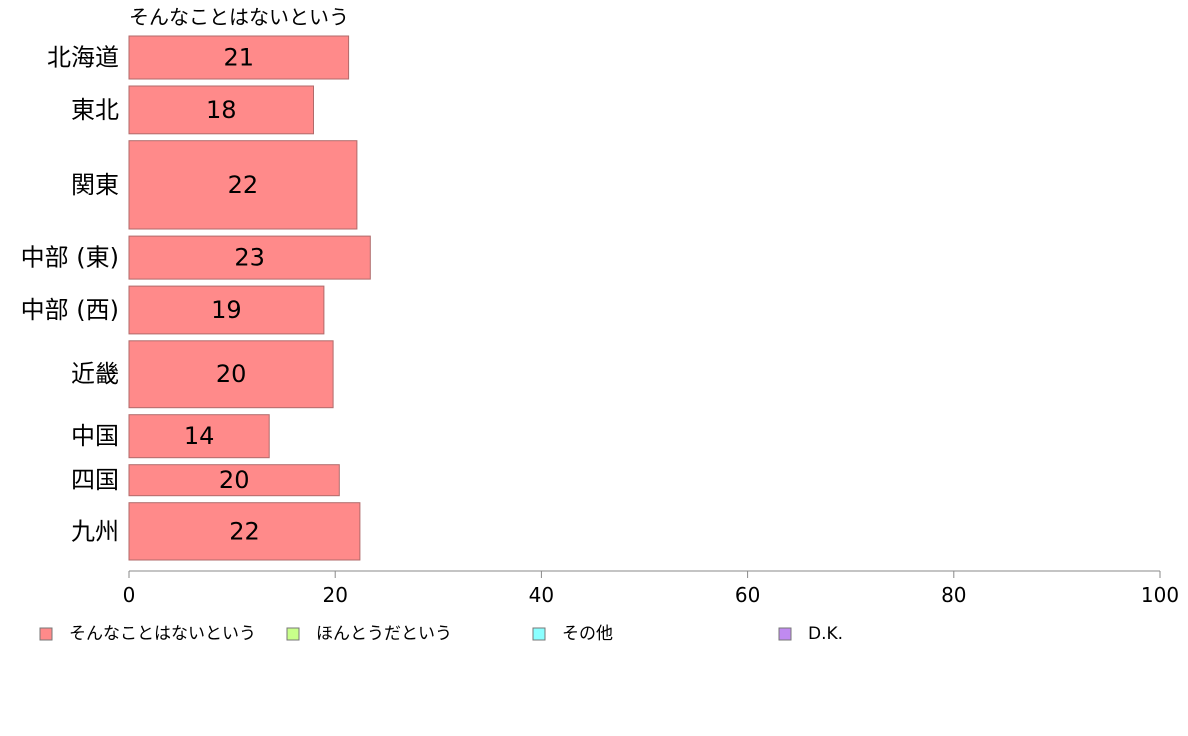 This screenshot has width=1188, height=736. Describe the element at coordinates (70, 310) in the screenshot. I see `category-label: 中部 (西)` at that location.